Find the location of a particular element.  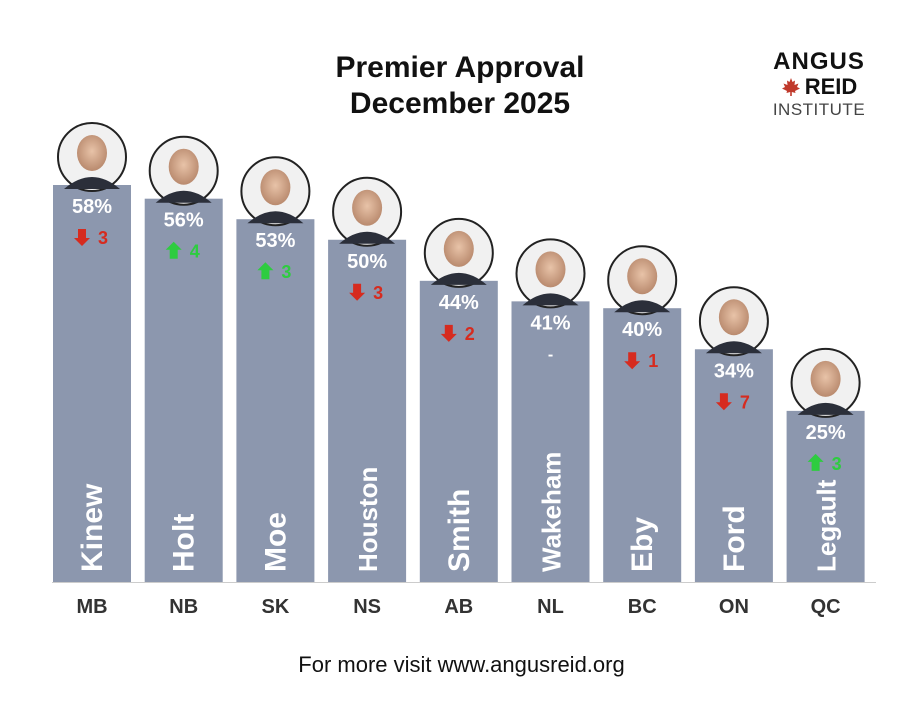

change-label-nl: - is located at coordinates (550, 354).